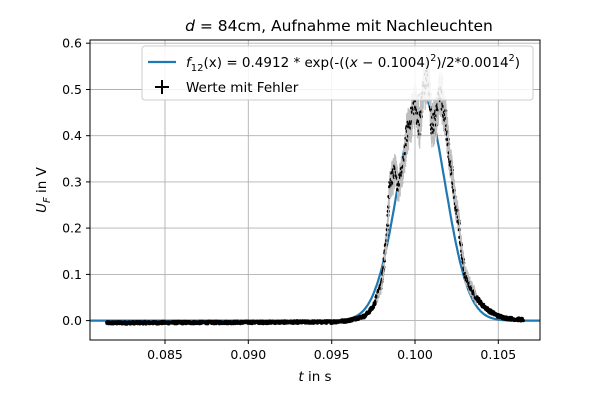 This screenshot has height=400, width=600. I want to click on y-tick-label: 0.5, so click(72, 89).